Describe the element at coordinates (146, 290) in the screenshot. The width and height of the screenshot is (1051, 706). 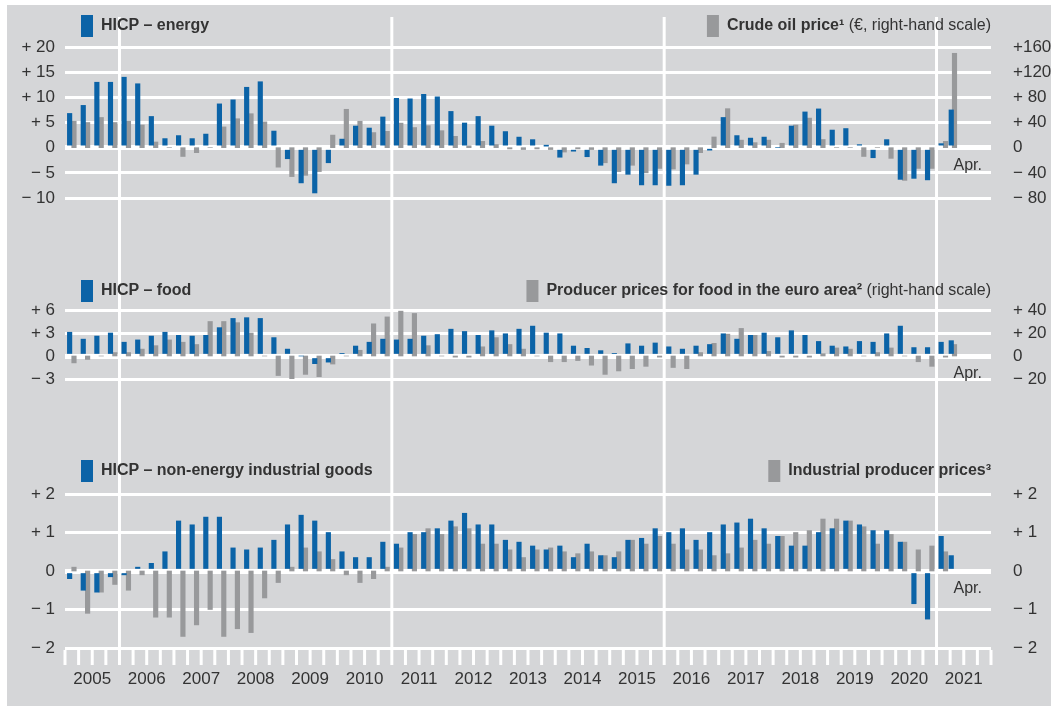
I see `legend-label: HICP – food` at that location.